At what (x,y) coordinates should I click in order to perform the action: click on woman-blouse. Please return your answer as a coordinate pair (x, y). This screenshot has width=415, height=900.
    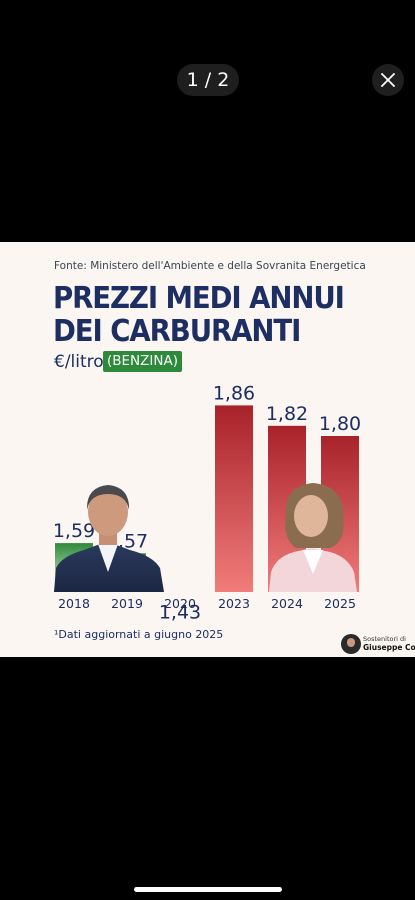
    Looking at the image, I should click on (313, 562).